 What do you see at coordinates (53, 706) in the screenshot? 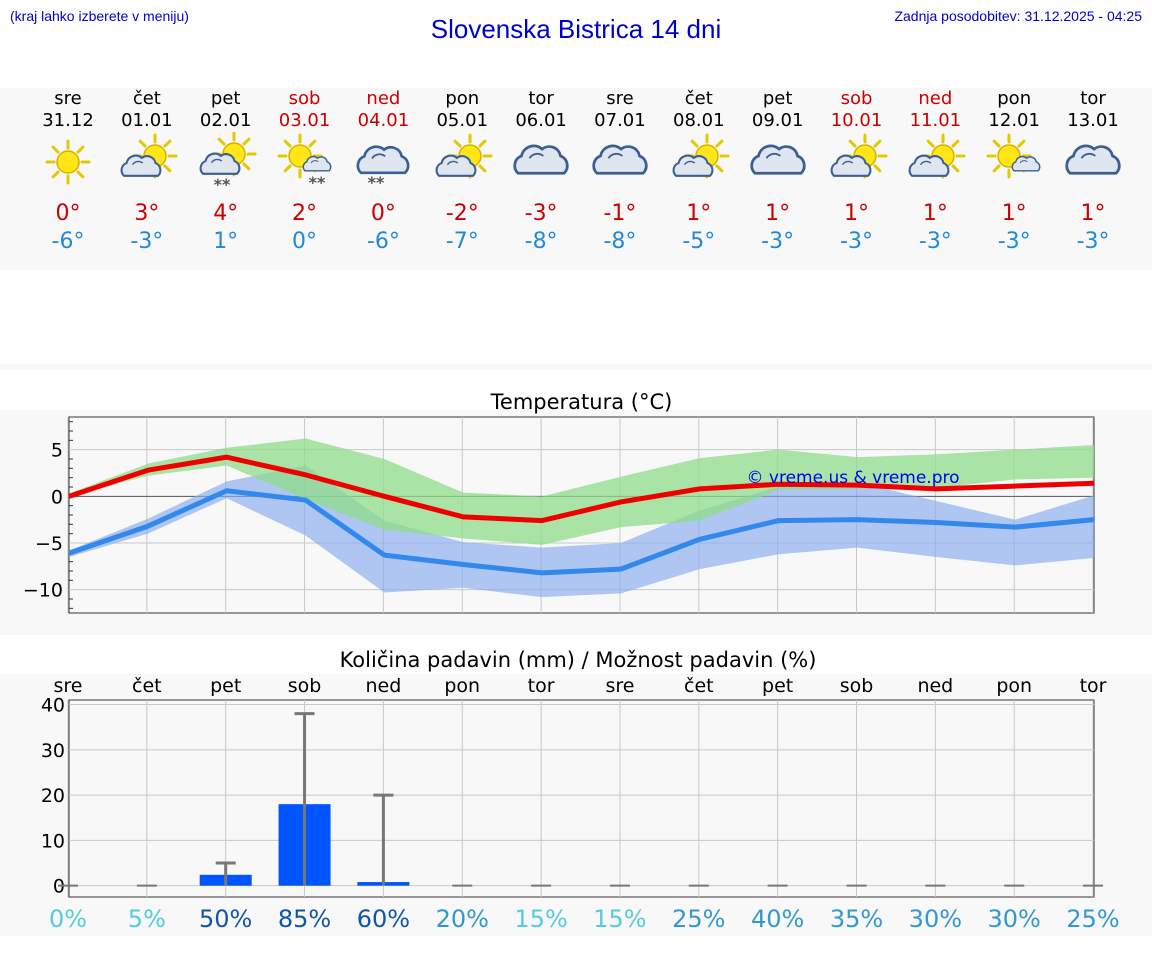
I see `y-tick-label: 40` at bounding box center [53, 706].